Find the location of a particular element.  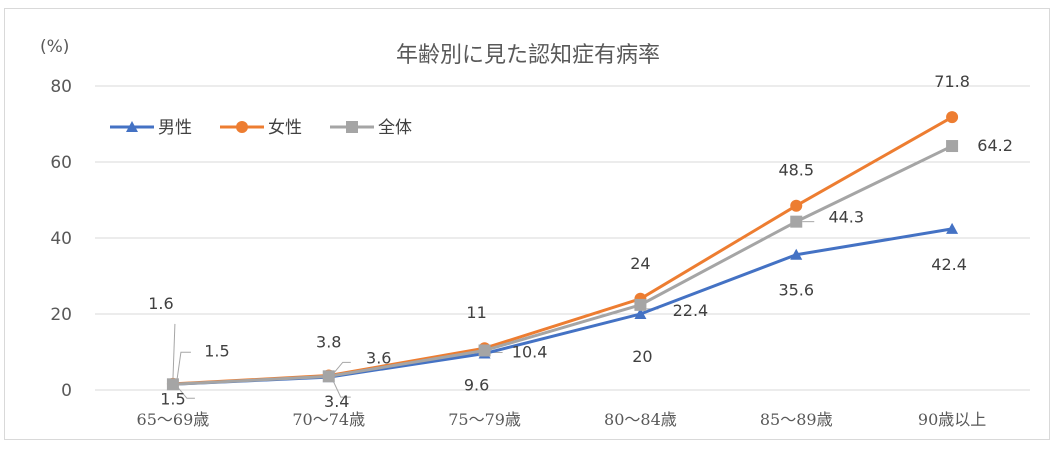

x-tick-label: 90歳以上 is located at coordinates (952, 419).